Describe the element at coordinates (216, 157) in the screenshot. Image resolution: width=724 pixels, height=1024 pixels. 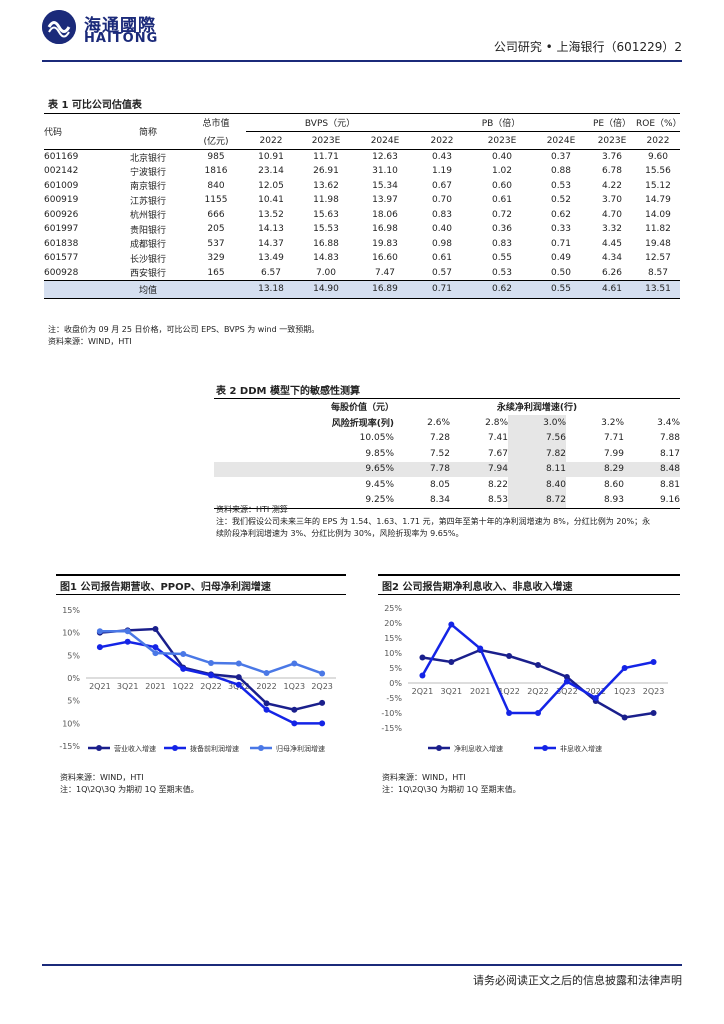
I see `value-cell: 985` at that location.